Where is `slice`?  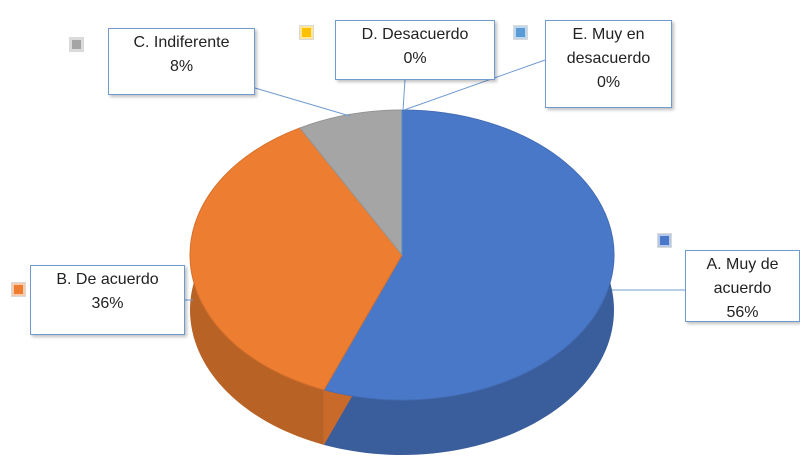
slice is located at coordinates (351, 183).